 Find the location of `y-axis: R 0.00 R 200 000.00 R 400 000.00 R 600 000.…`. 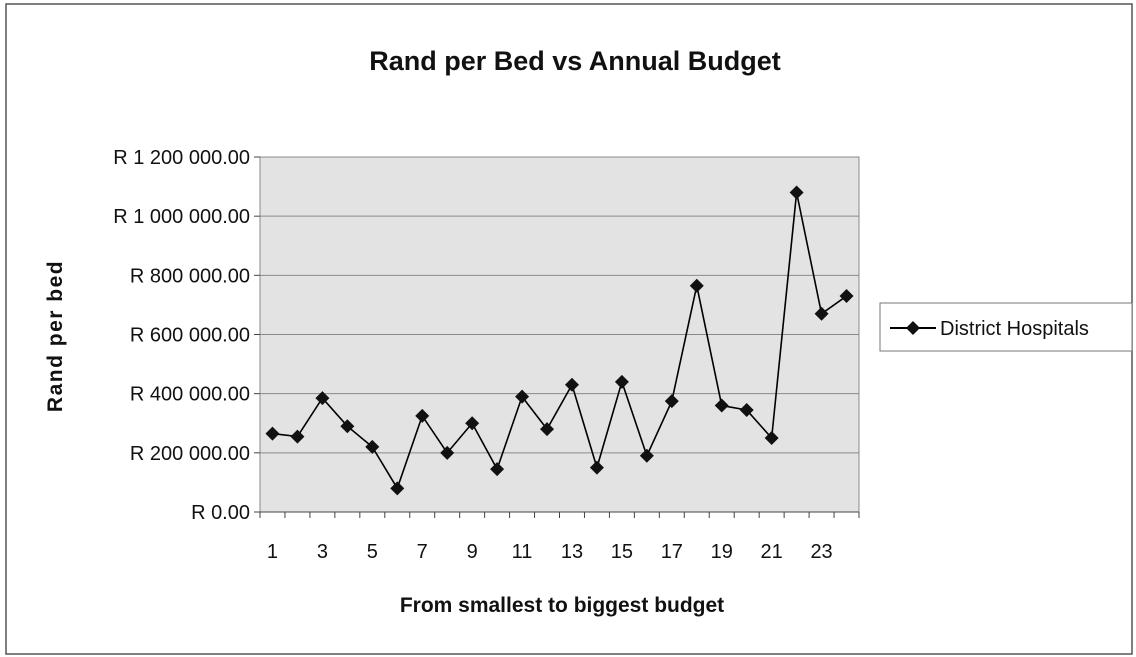

y-axis: R 0.00 R 200 000.00 R 400 000.00 R 600 000.… is located at coordinates (186, 335).